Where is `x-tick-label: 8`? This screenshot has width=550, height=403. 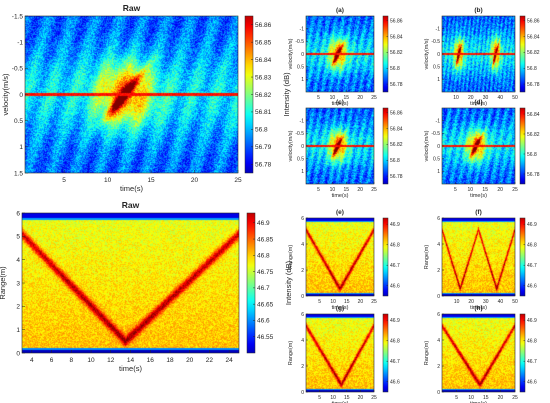 x-tick-label: 8 is located at coordinates (72, 360).